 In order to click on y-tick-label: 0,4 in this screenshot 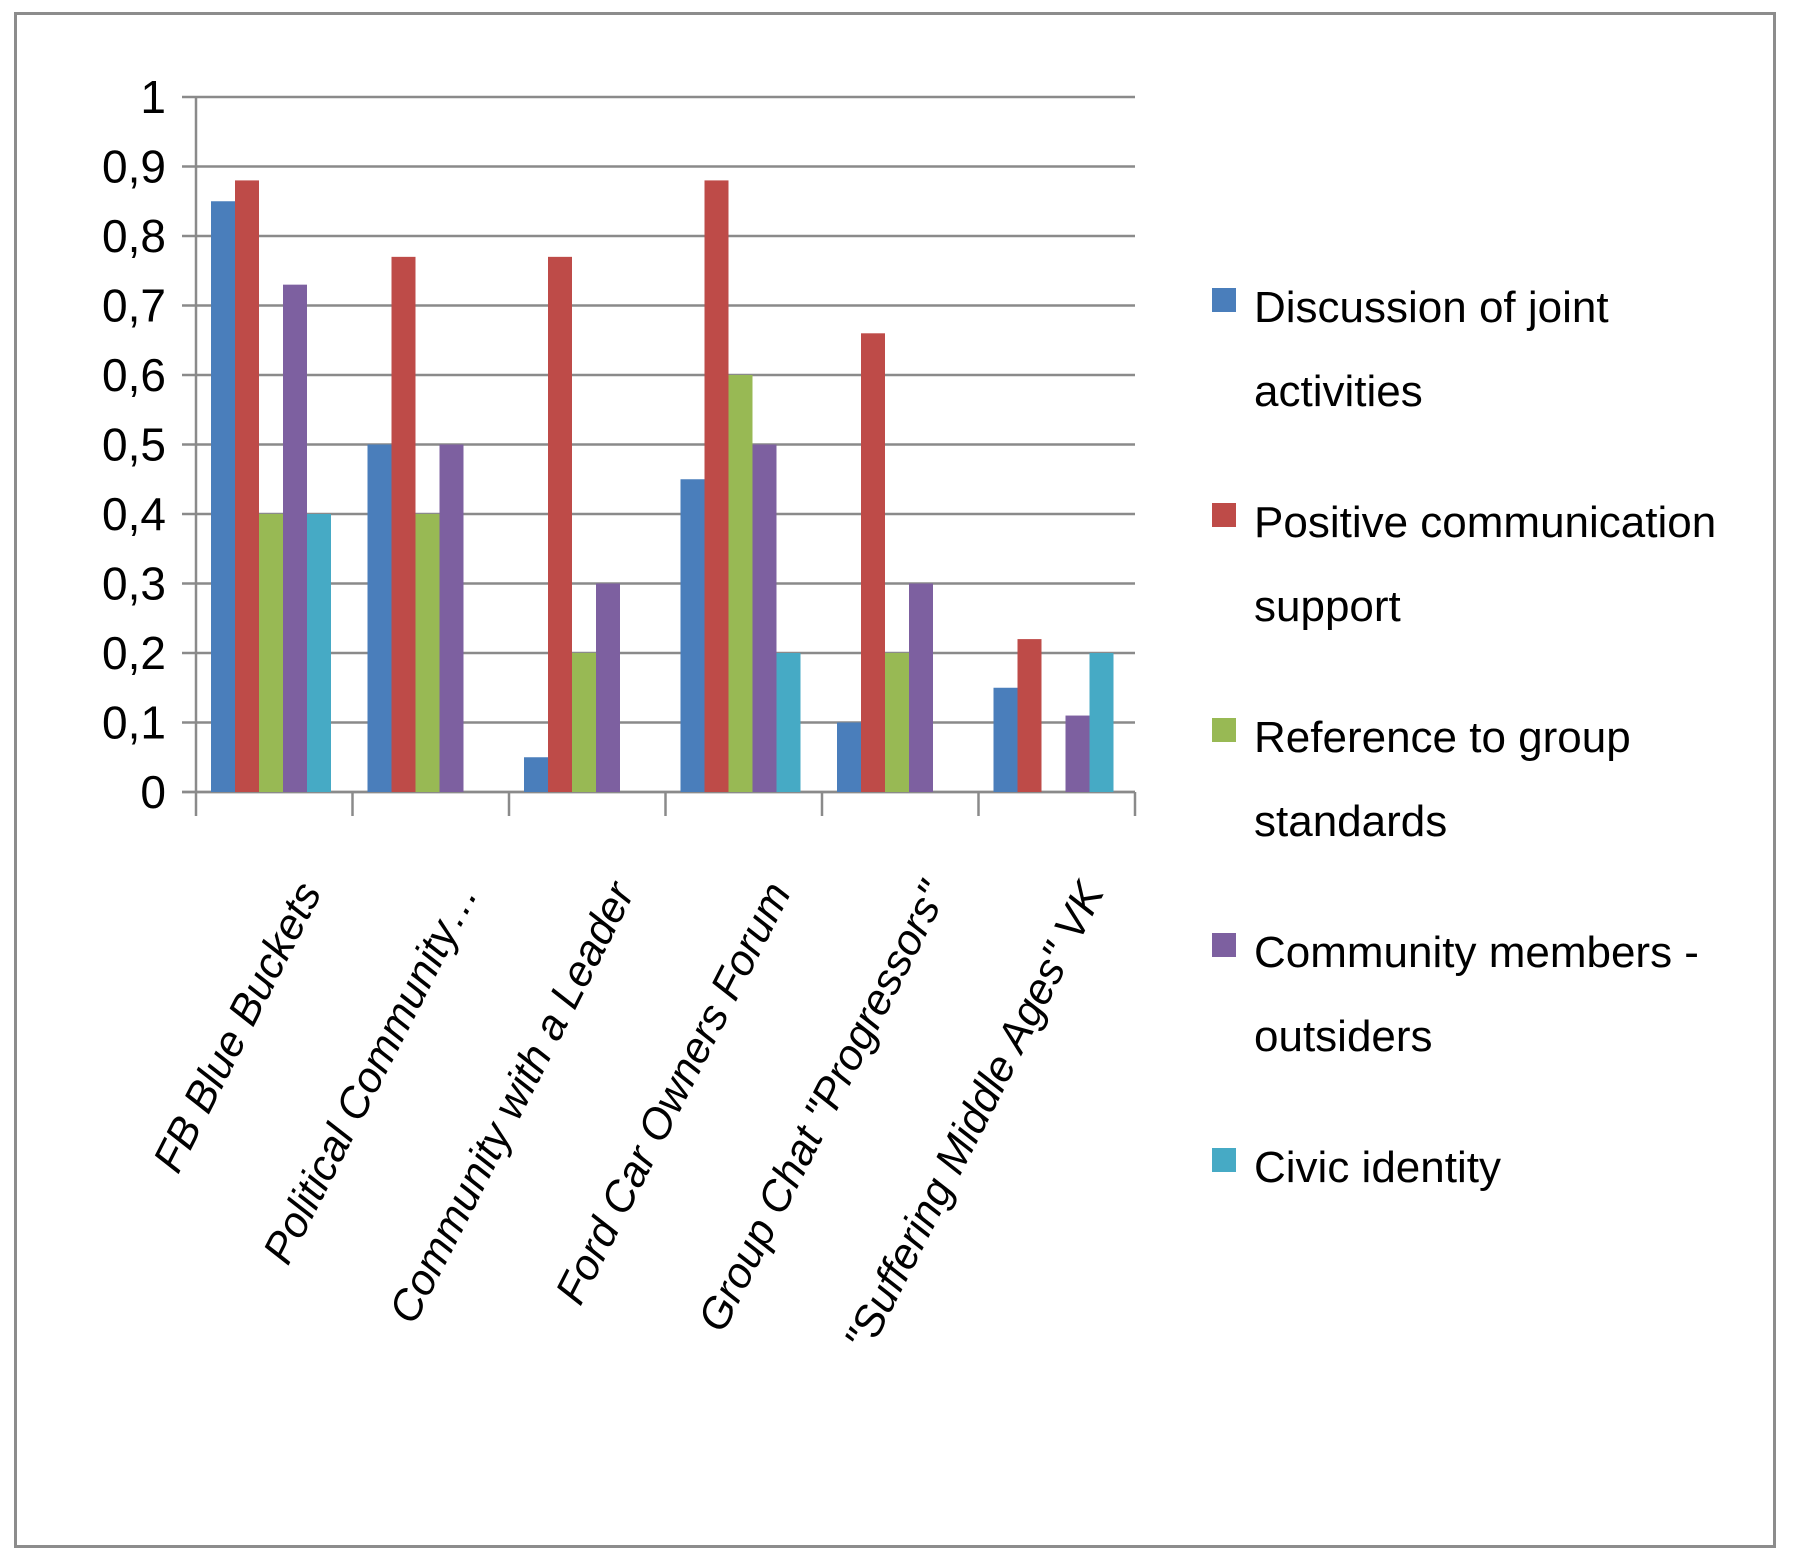, I will do `click(134, 514)`.